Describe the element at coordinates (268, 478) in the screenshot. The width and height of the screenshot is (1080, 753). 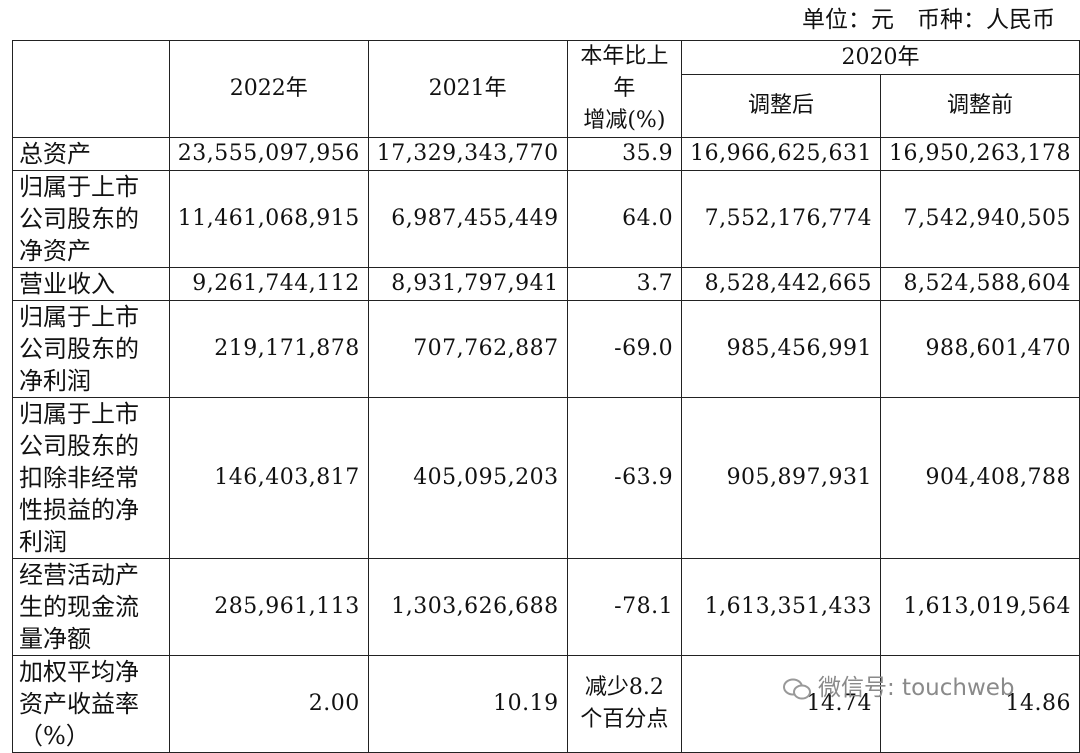
I see `value-cell: 146,403,817` at that location.